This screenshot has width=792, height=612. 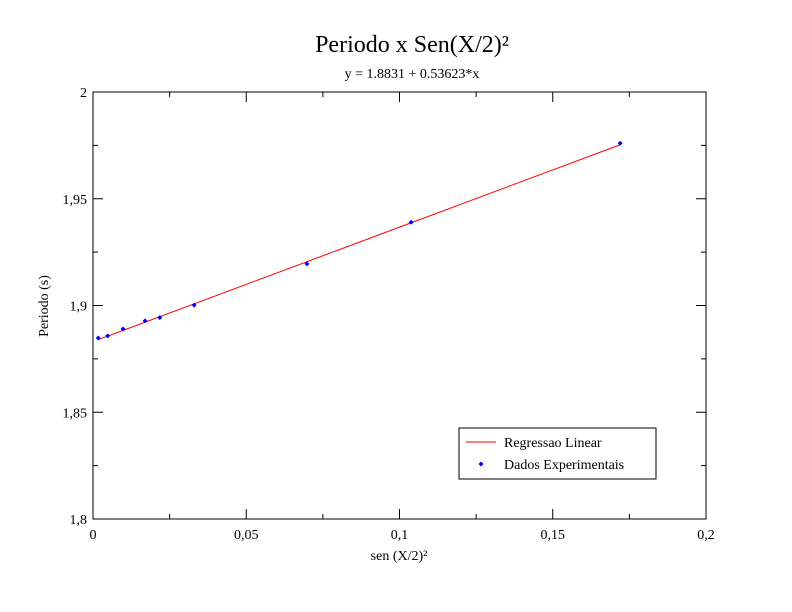 I want to click on x-tick-label: 0,2, so click(x=706, y=535).